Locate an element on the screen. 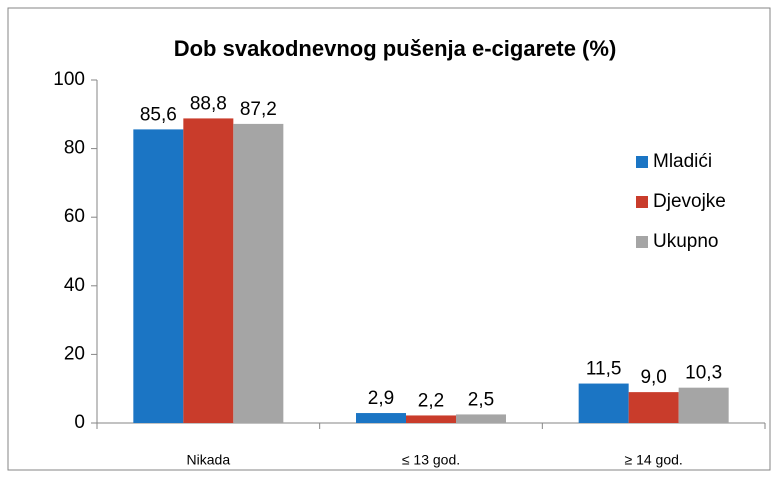 This screenshot has width=776, height=481. y-tick-label: 0 is located at coordinates (79, 422).